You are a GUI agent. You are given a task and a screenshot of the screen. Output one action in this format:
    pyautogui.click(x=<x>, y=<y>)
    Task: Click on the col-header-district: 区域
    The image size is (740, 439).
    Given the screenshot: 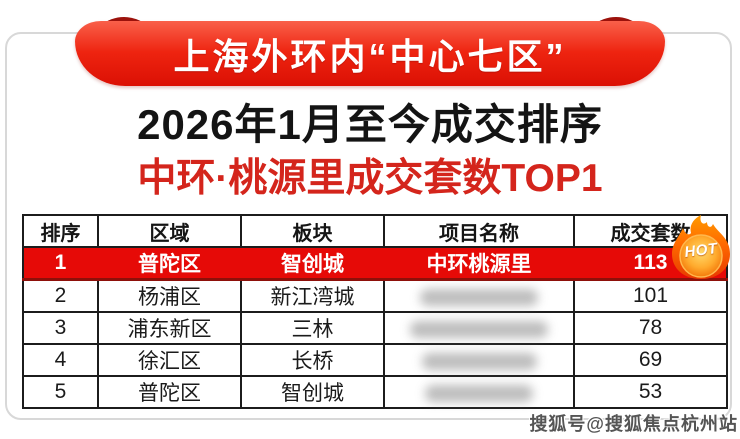 What is the action you would take?
    pyautogui.click(x=169, y=231)
    